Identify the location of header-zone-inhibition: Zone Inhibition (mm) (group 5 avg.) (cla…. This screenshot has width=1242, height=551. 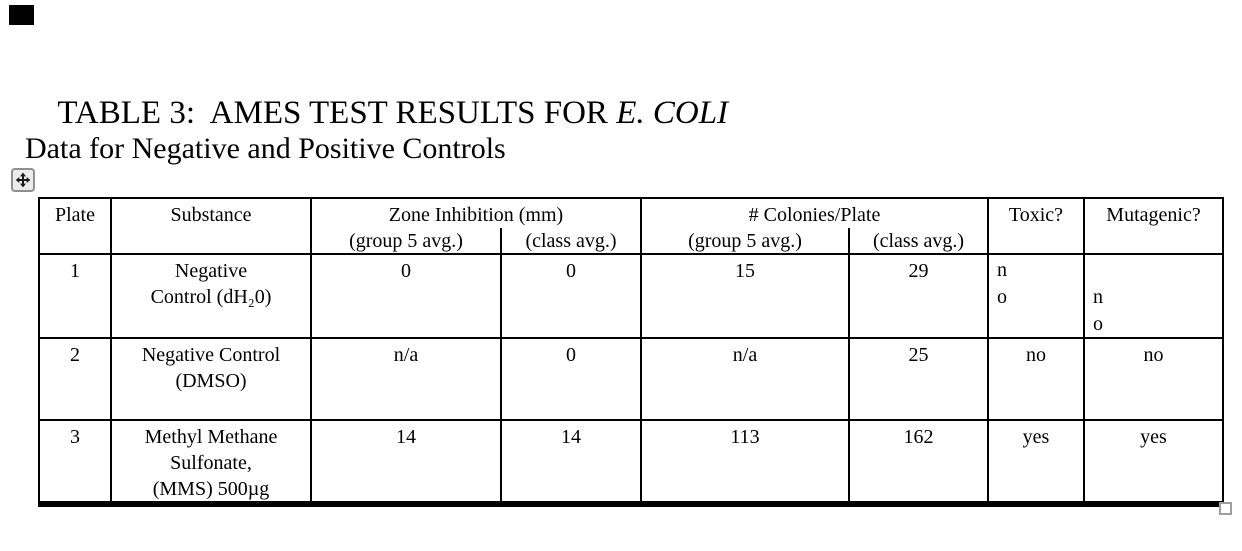
(477, 227).